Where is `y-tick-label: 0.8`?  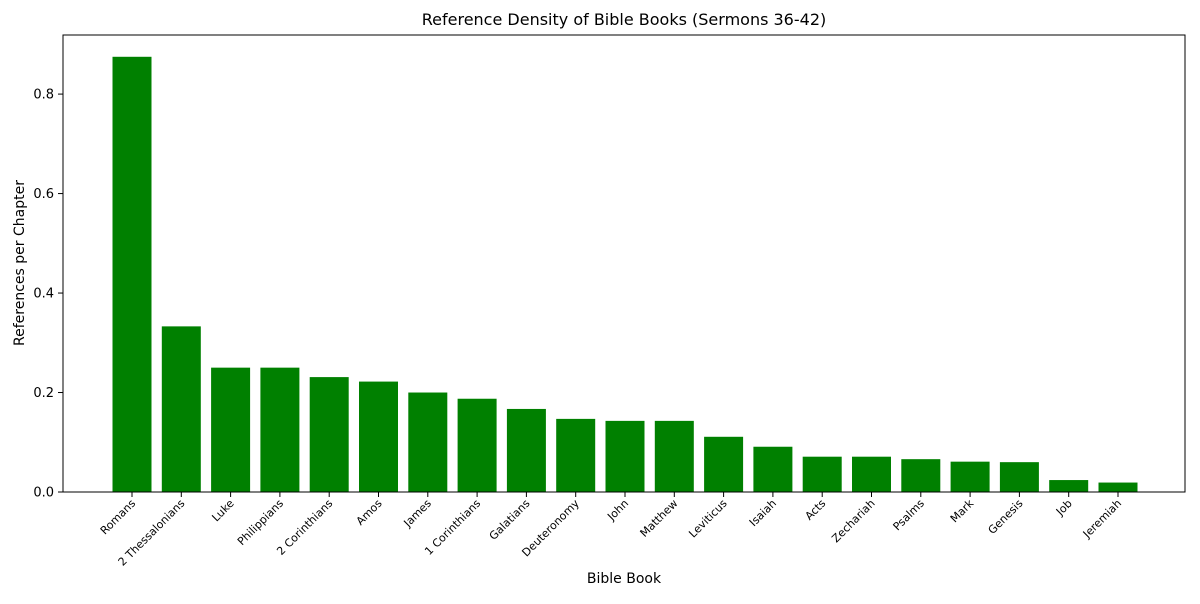 y-tick-label: 0.8 is located at coordinates (43, 95).